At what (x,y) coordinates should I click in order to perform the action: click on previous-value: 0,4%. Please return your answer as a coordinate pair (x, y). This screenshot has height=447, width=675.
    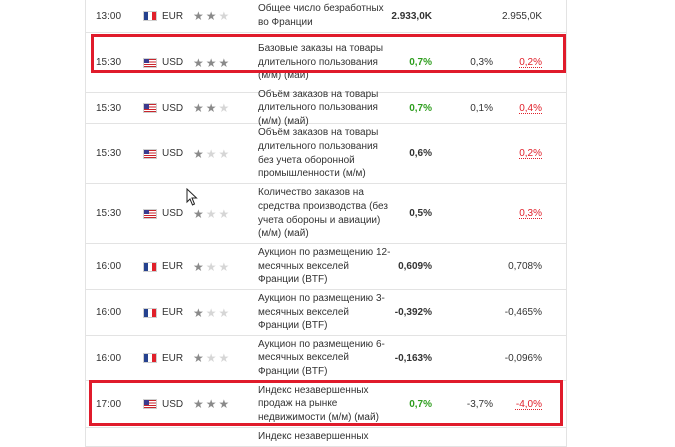
    Looking at the image, I should click on (530, 108).